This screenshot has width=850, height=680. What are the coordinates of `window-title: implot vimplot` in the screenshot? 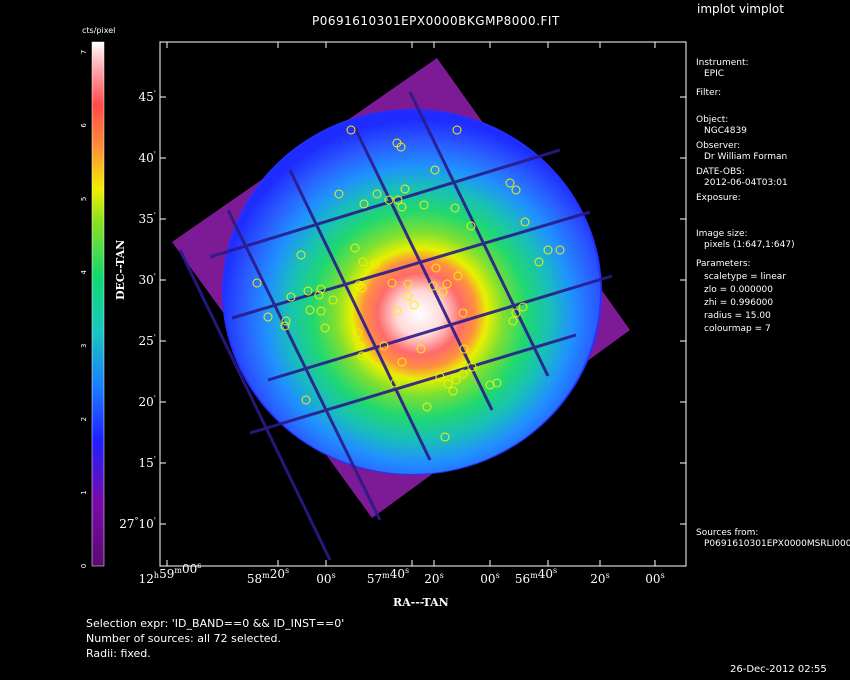 It's located at (740, 9).